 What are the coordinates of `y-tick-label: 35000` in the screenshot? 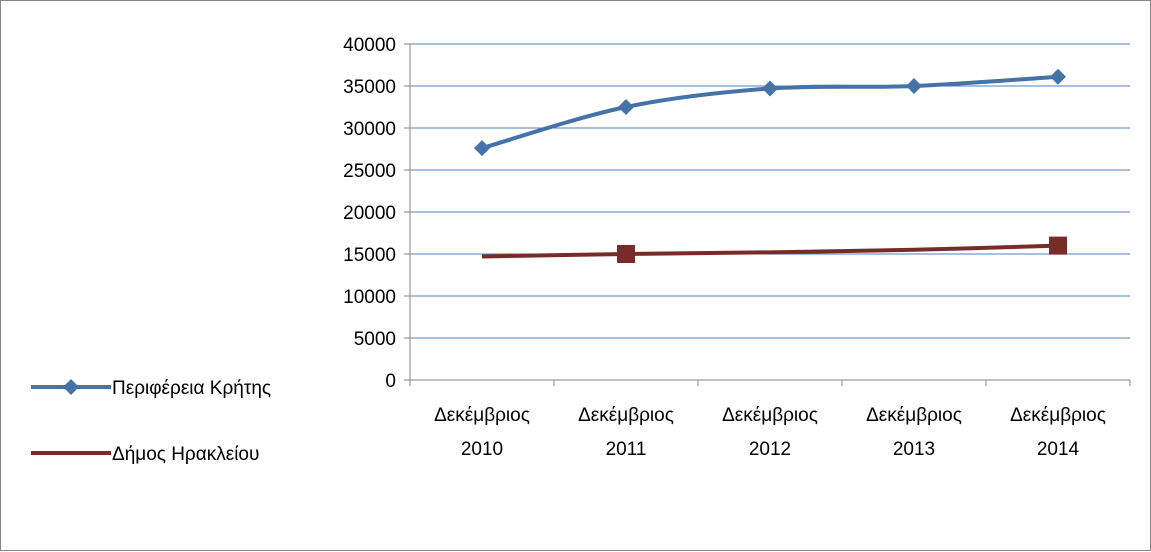 It's located at (369, 87).